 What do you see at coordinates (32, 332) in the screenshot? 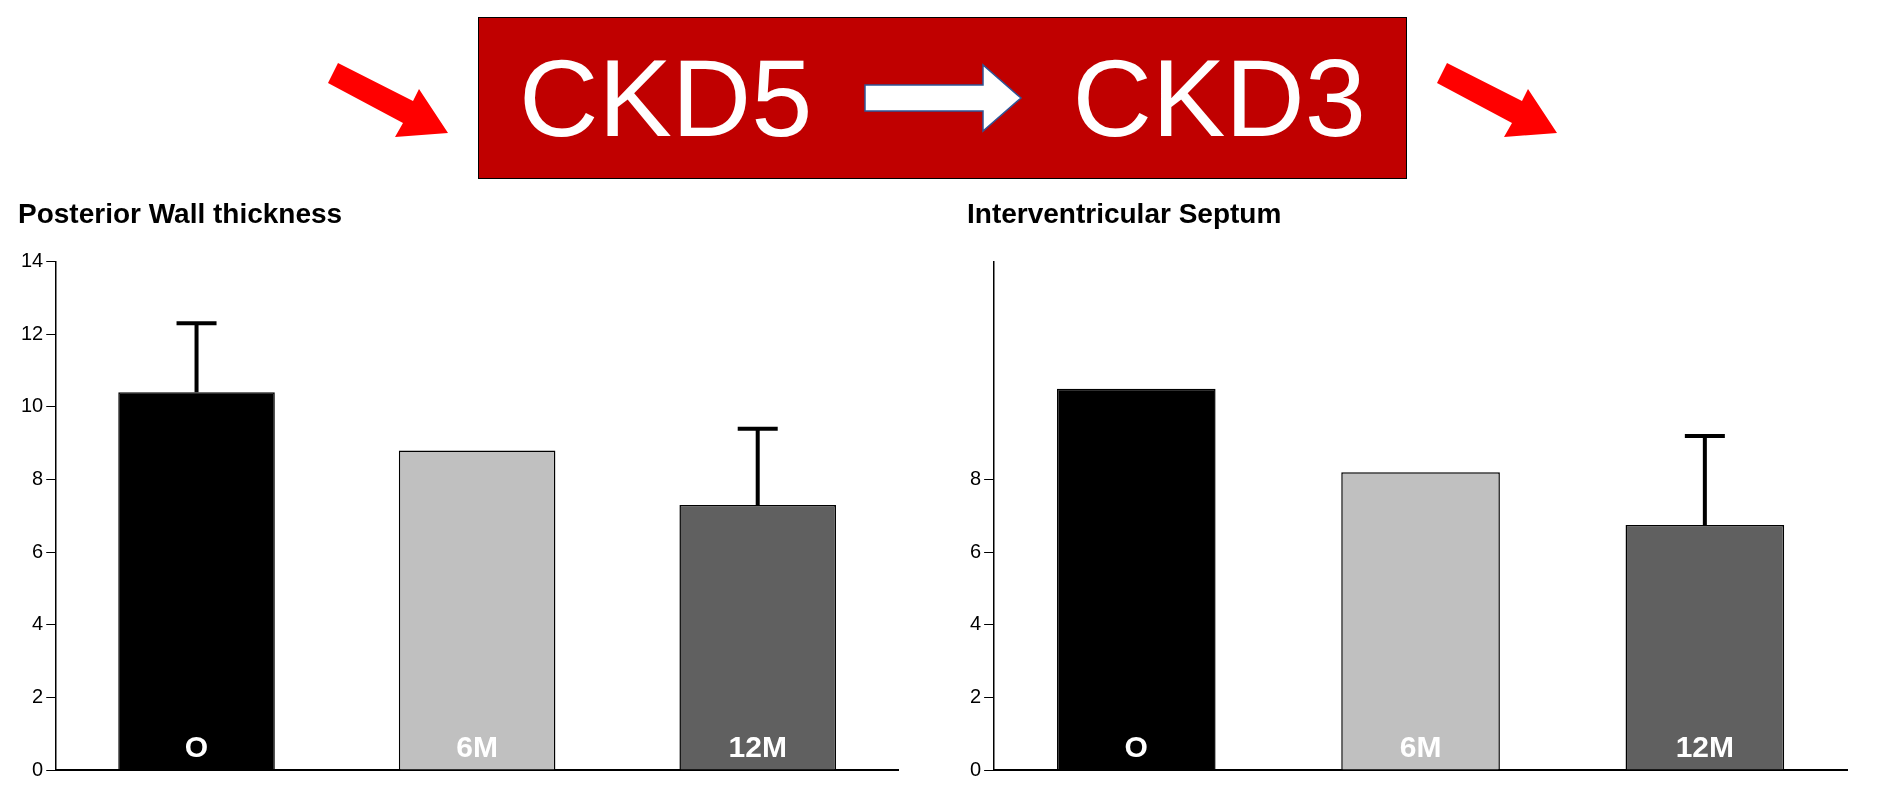
I see `y-tick-label: 12` at bounding box center [32, 332].